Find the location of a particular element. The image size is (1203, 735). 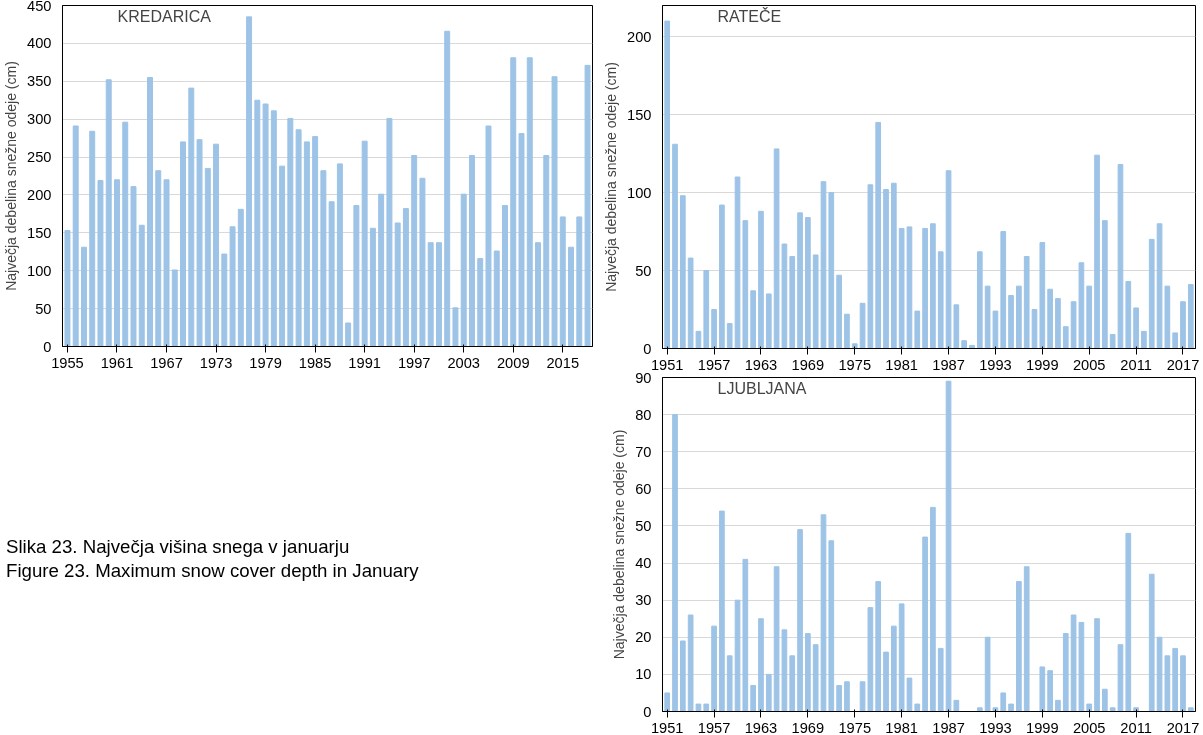

y-tick-label: 80 is located at coordinates (643, 414).